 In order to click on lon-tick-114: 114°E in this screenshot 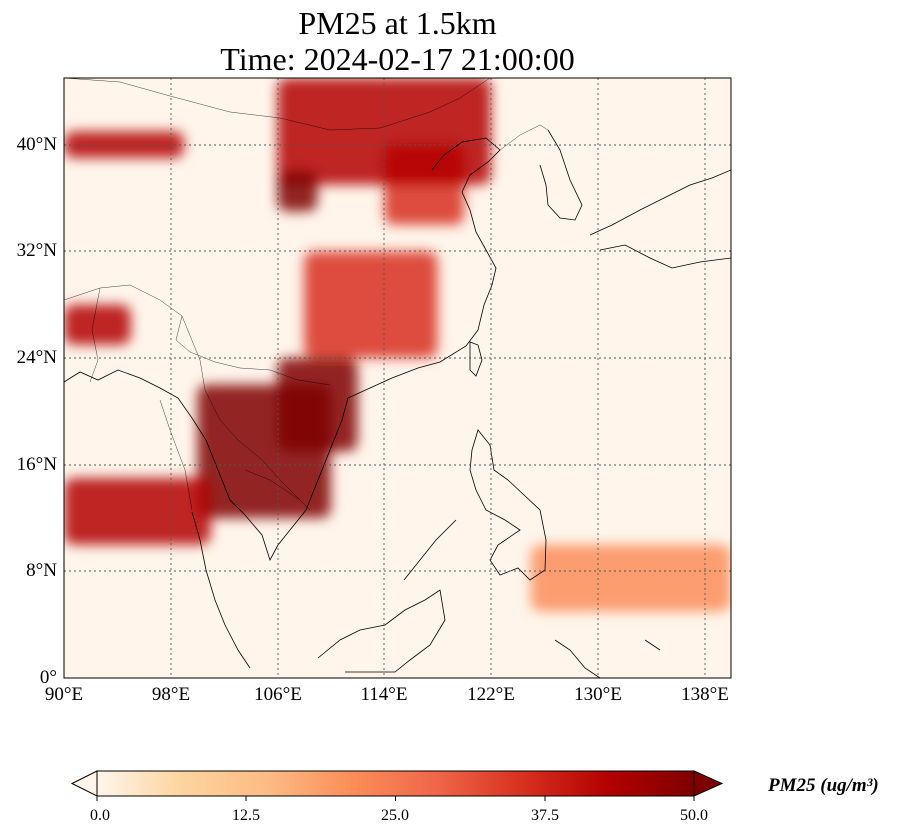, I will do `click(384, 694)`.